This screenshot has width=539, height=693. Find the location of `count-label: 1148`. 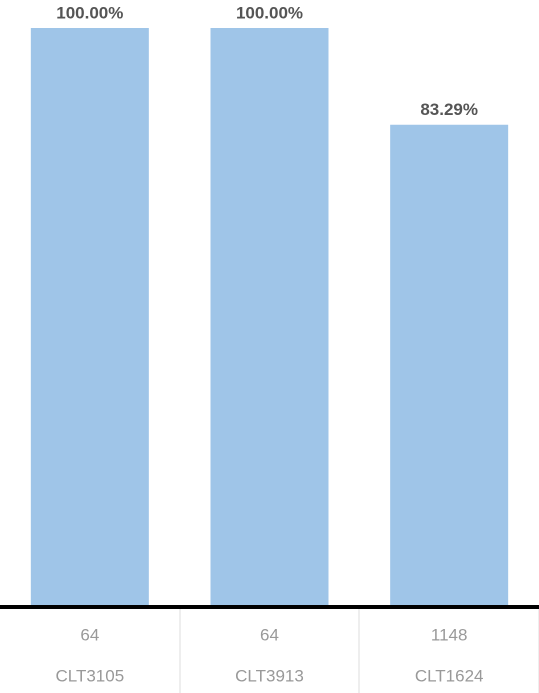

count-label: 1148 is located at coordinates (449, 634).